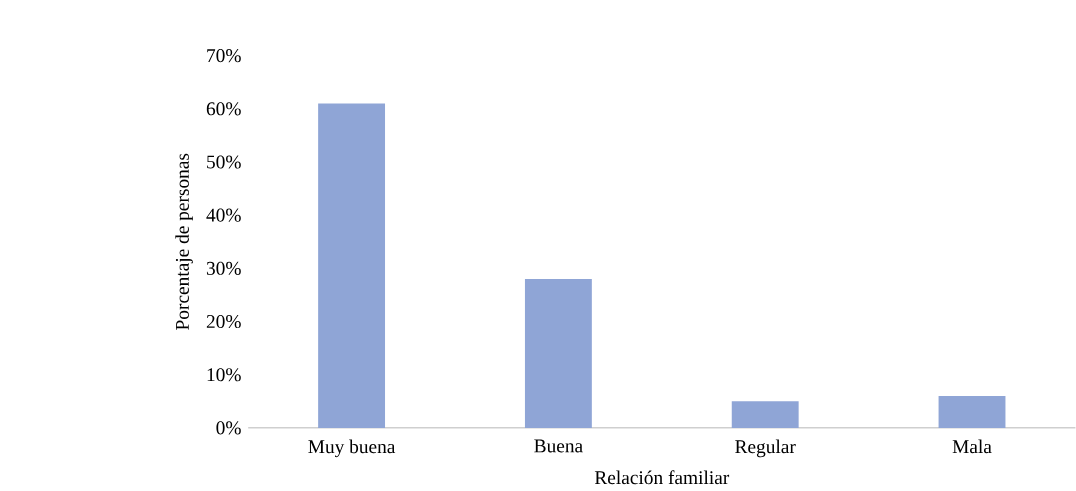 Image resolution: width=1076 pixels, height=491 pixels. Describe the element at coordinates (224, 162) in the screenshot. I see `y-tick-label: 50%` at that location.